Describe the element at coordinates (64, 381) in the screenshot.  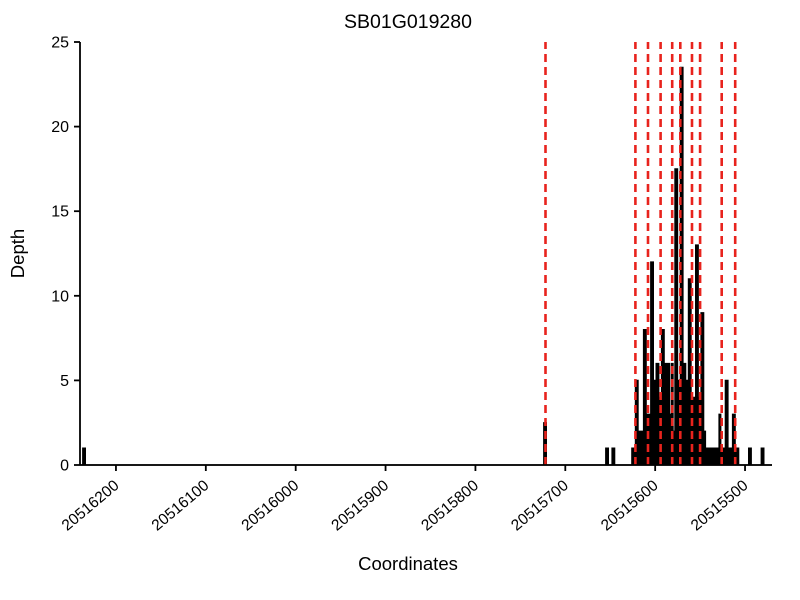
I see `y-tick-label: 5` at that location.